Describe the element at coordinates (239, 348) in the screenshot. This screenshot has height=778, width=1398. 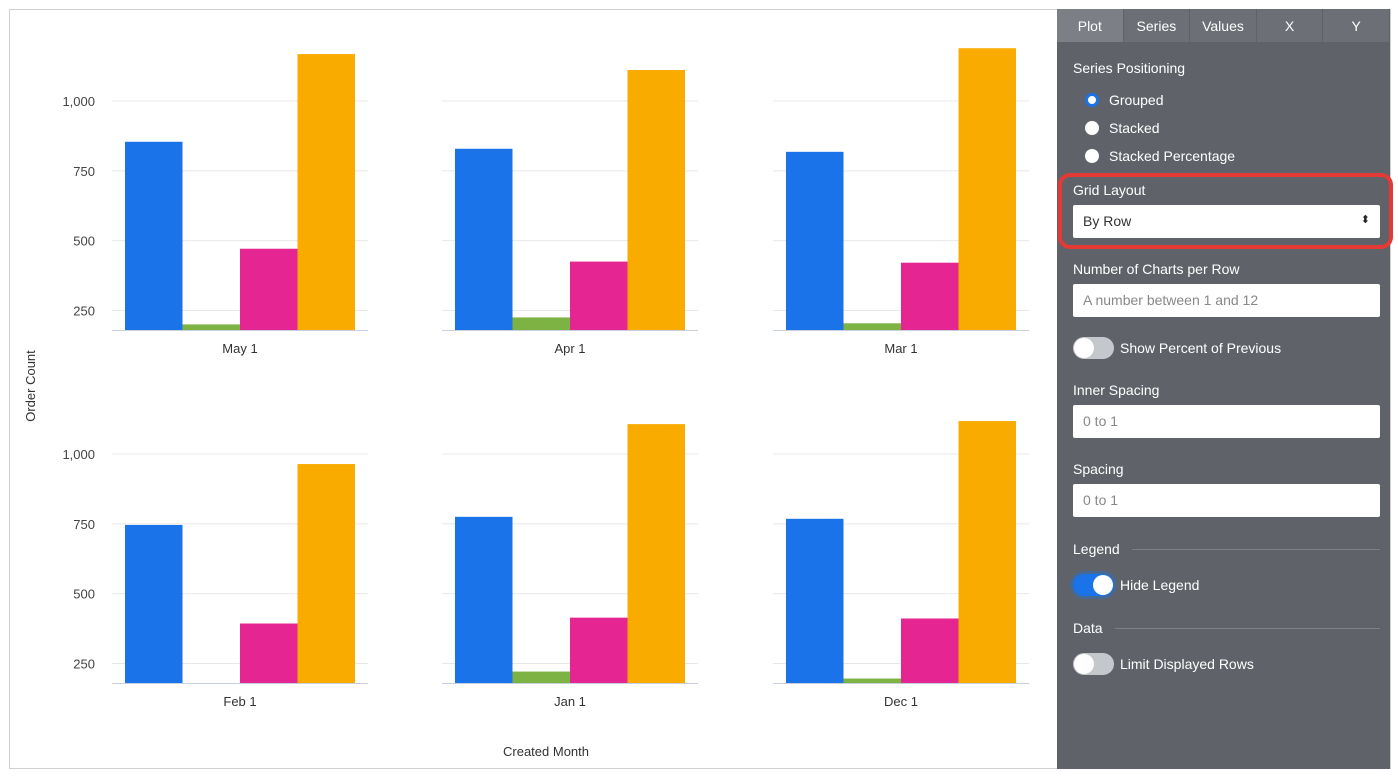
I see `panel-label: May 1` at that location.